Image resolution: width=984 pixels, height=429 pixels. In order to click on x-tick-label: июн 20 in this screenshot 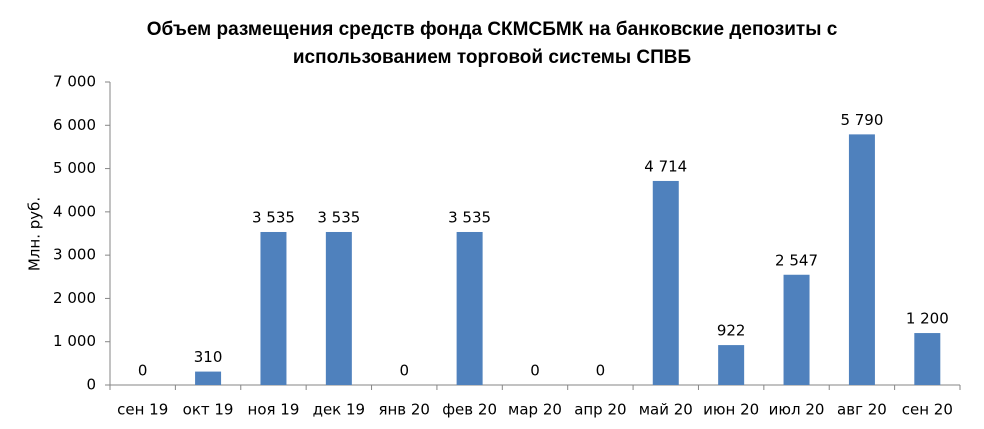, I will do `click(731, 410)`.